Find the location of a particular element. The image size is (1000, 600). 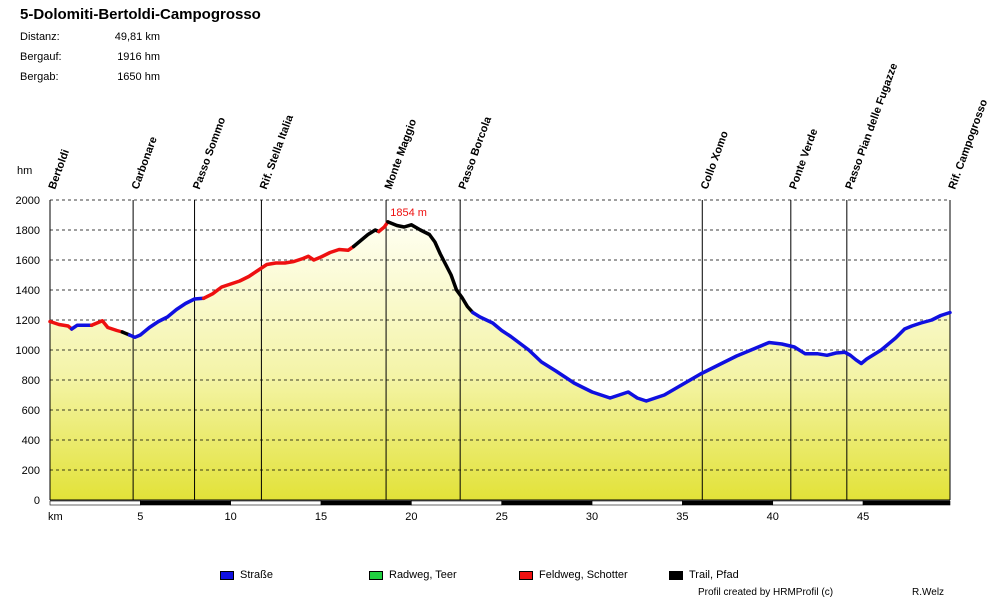

stat-distance: Distanz: 49,81 km is located at coordinates (90, 38).